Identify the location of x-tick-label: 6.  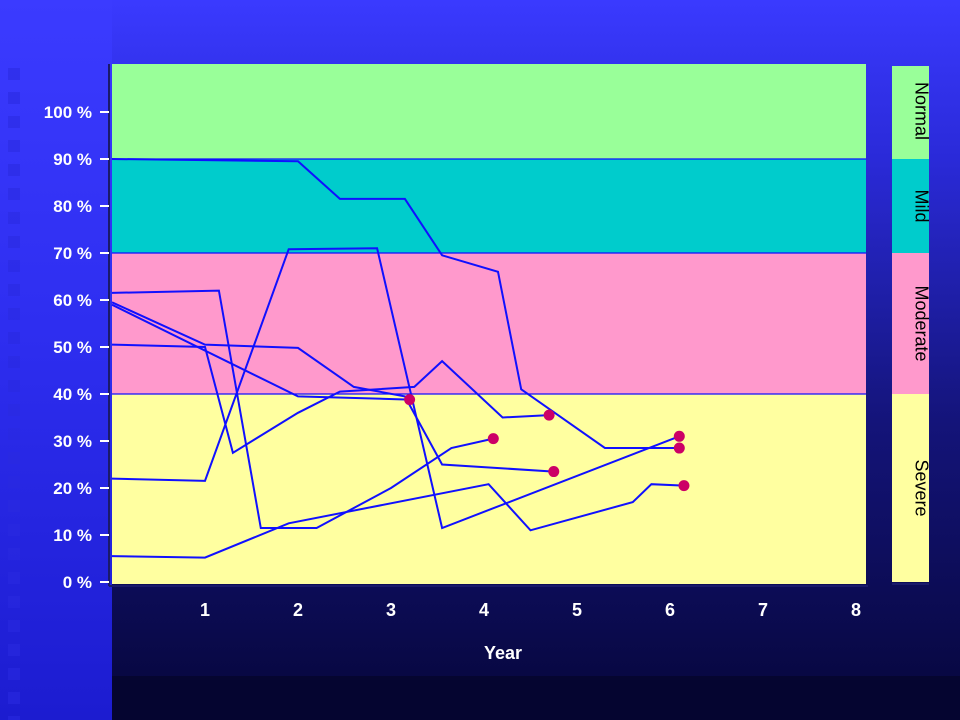
(670, 610).